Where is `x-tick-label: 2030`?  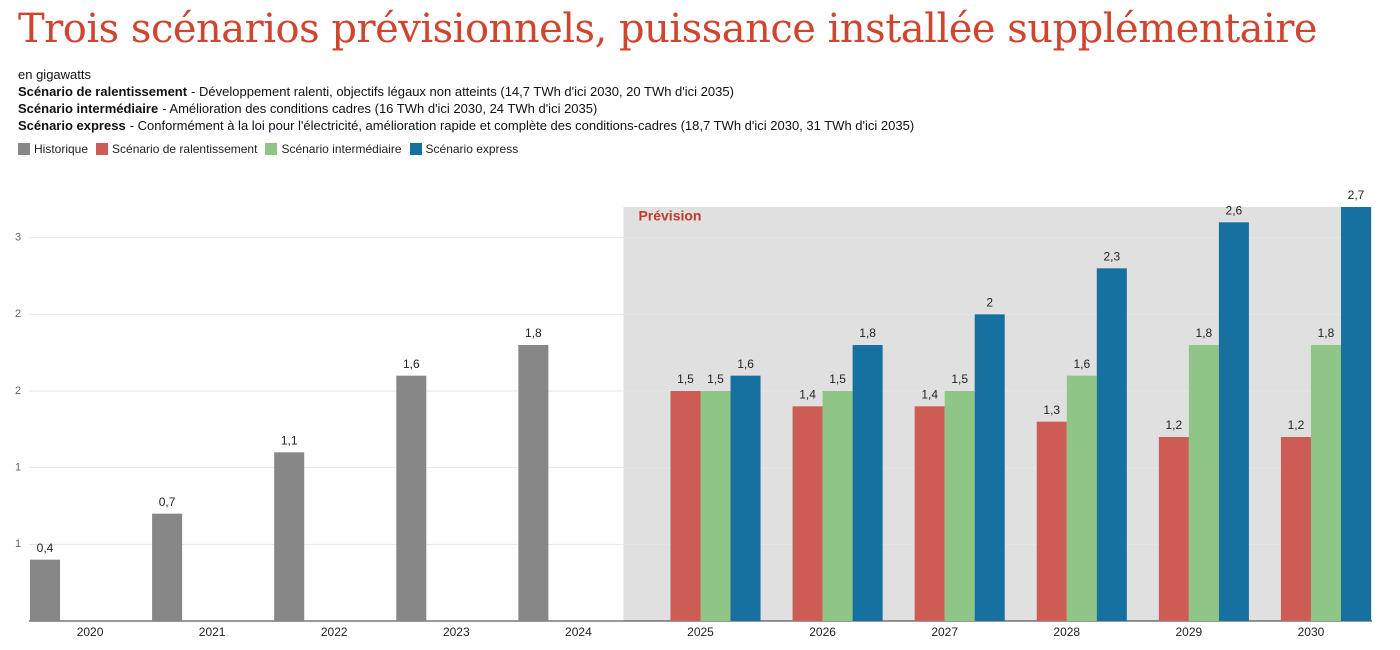
x-tick-label: 2030 is located at coordinates (1311, 632).